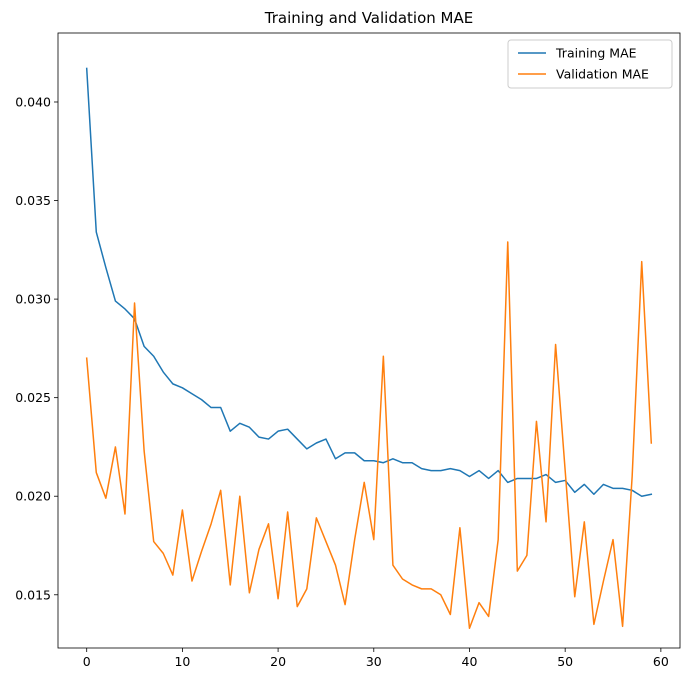  I want to click on x-tick-label: 30, so click(374, 661).